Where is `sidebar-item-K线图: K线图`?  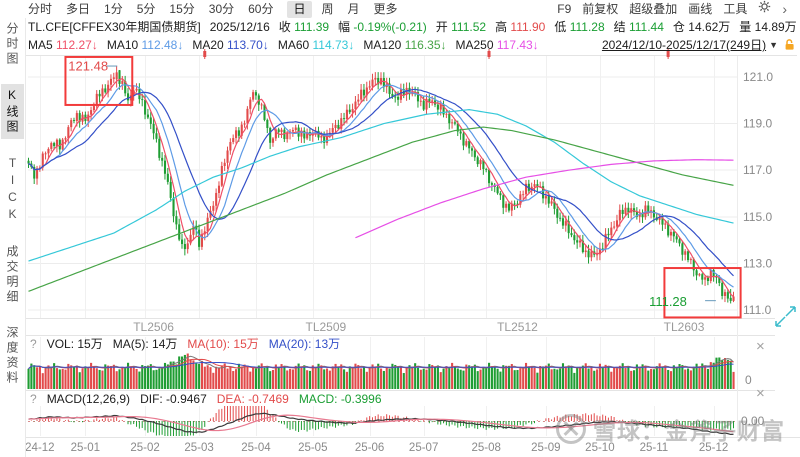
sidebar-item-K线图: K线图 is located at coordinates (12, 111).